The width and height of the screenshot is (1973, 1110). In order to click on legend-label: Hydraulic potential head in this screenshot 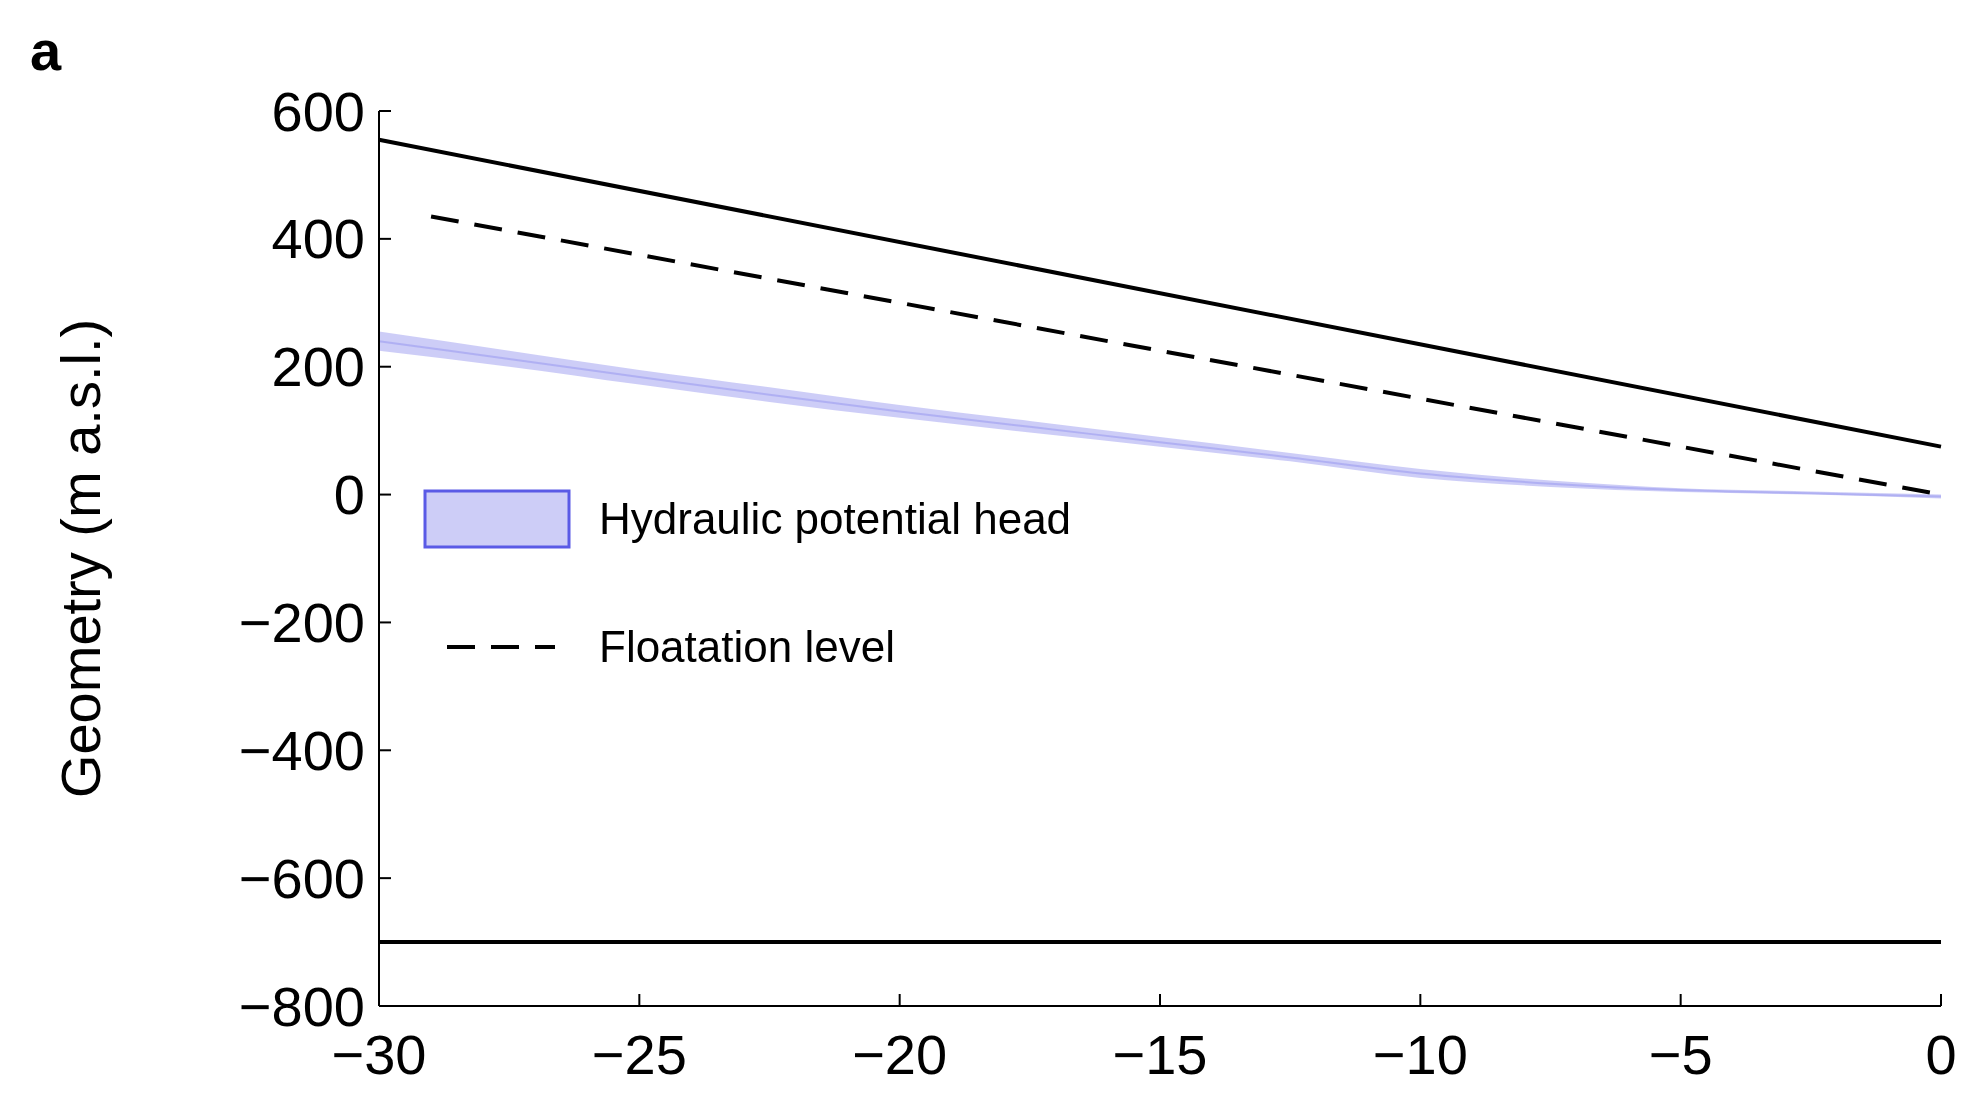, I will do `click(835, 519)`.